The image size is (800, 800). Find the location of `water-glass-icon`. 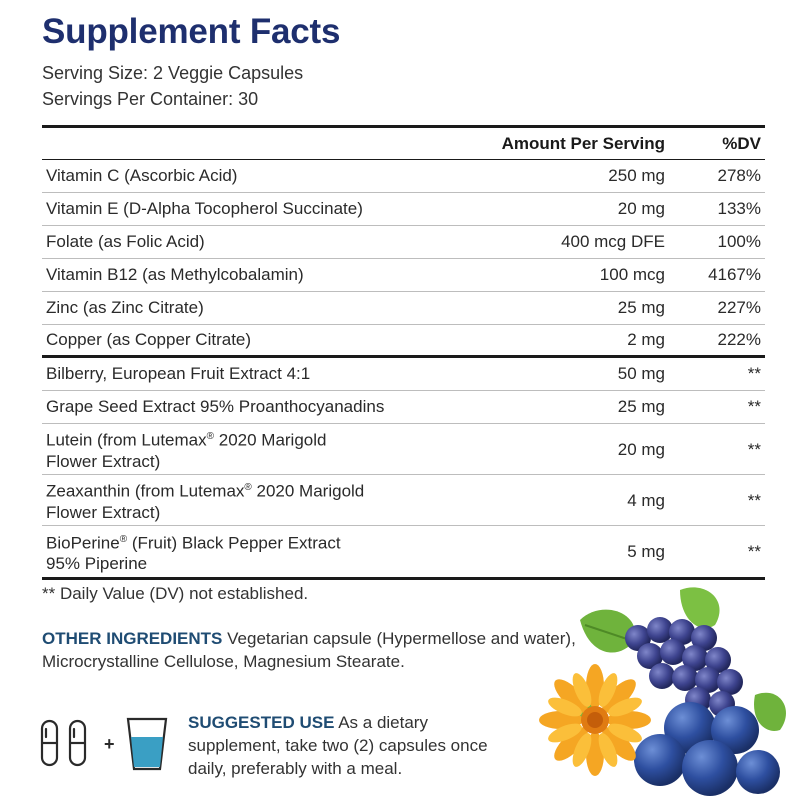

water-glass-icon is located at coordinates (147, 744).